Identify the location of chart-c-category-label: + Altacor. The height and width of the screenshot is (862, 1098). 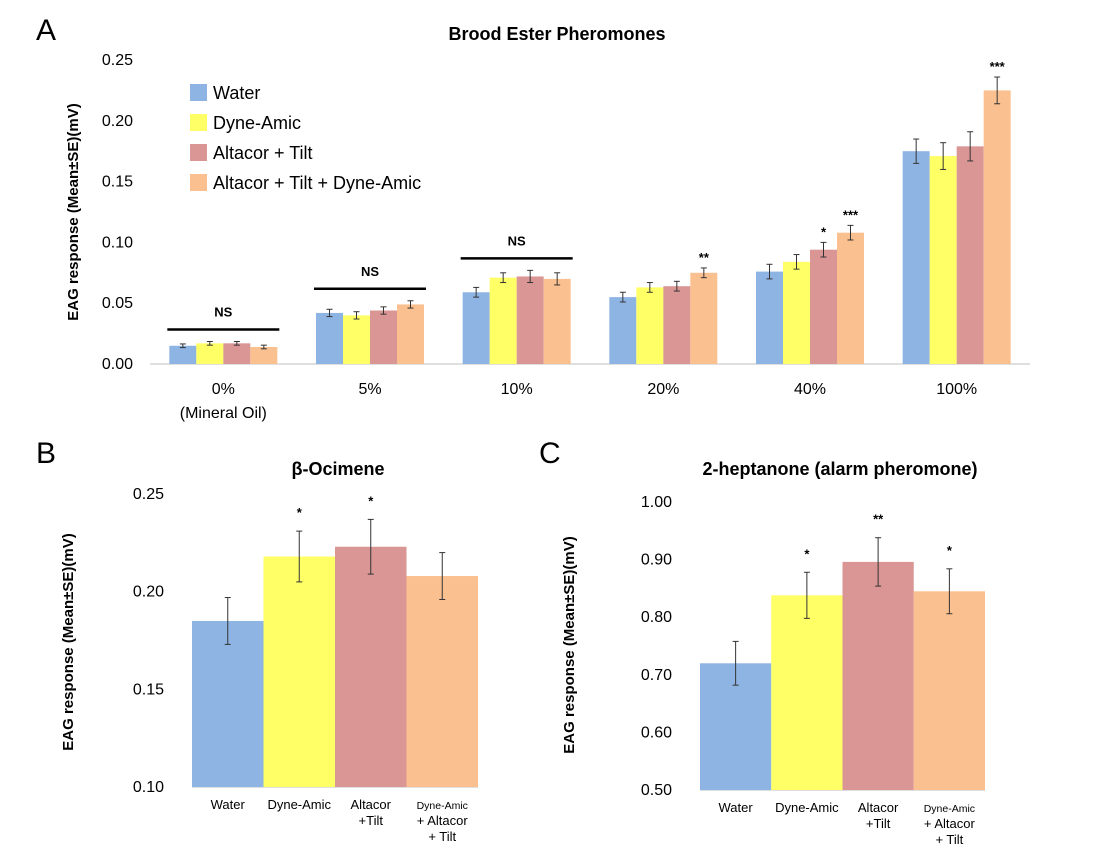
(950, 823).